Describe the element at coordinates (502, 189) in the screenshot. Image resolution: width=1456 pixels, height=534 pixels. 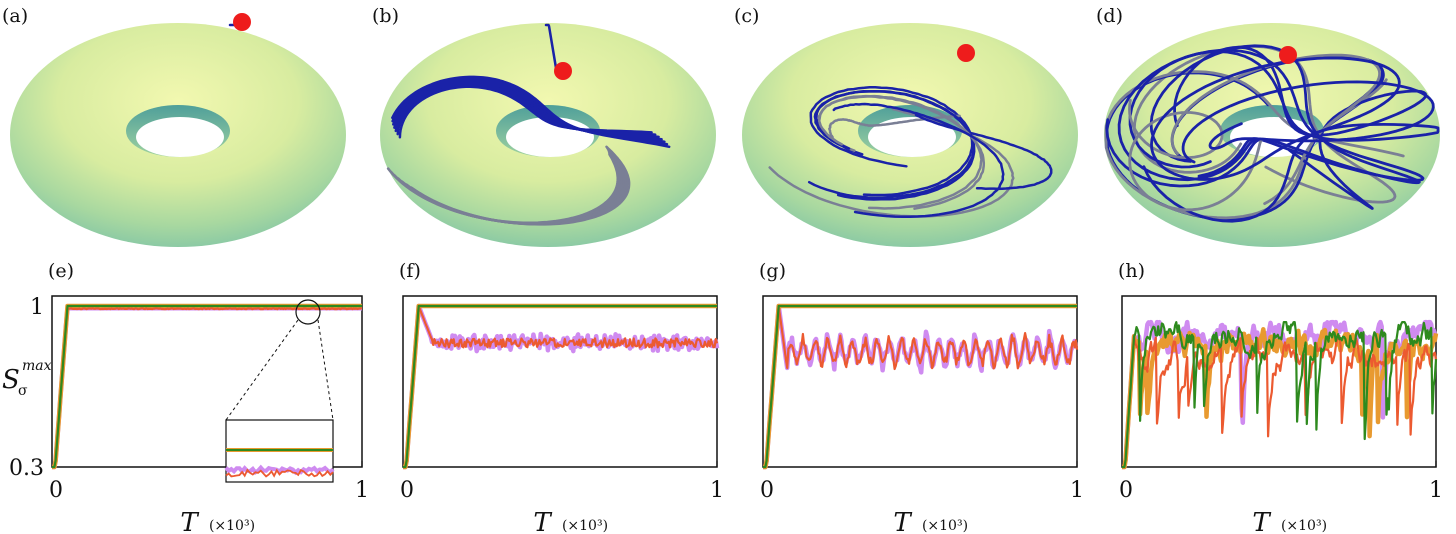
I see `trajectory-back-loop` at that location.